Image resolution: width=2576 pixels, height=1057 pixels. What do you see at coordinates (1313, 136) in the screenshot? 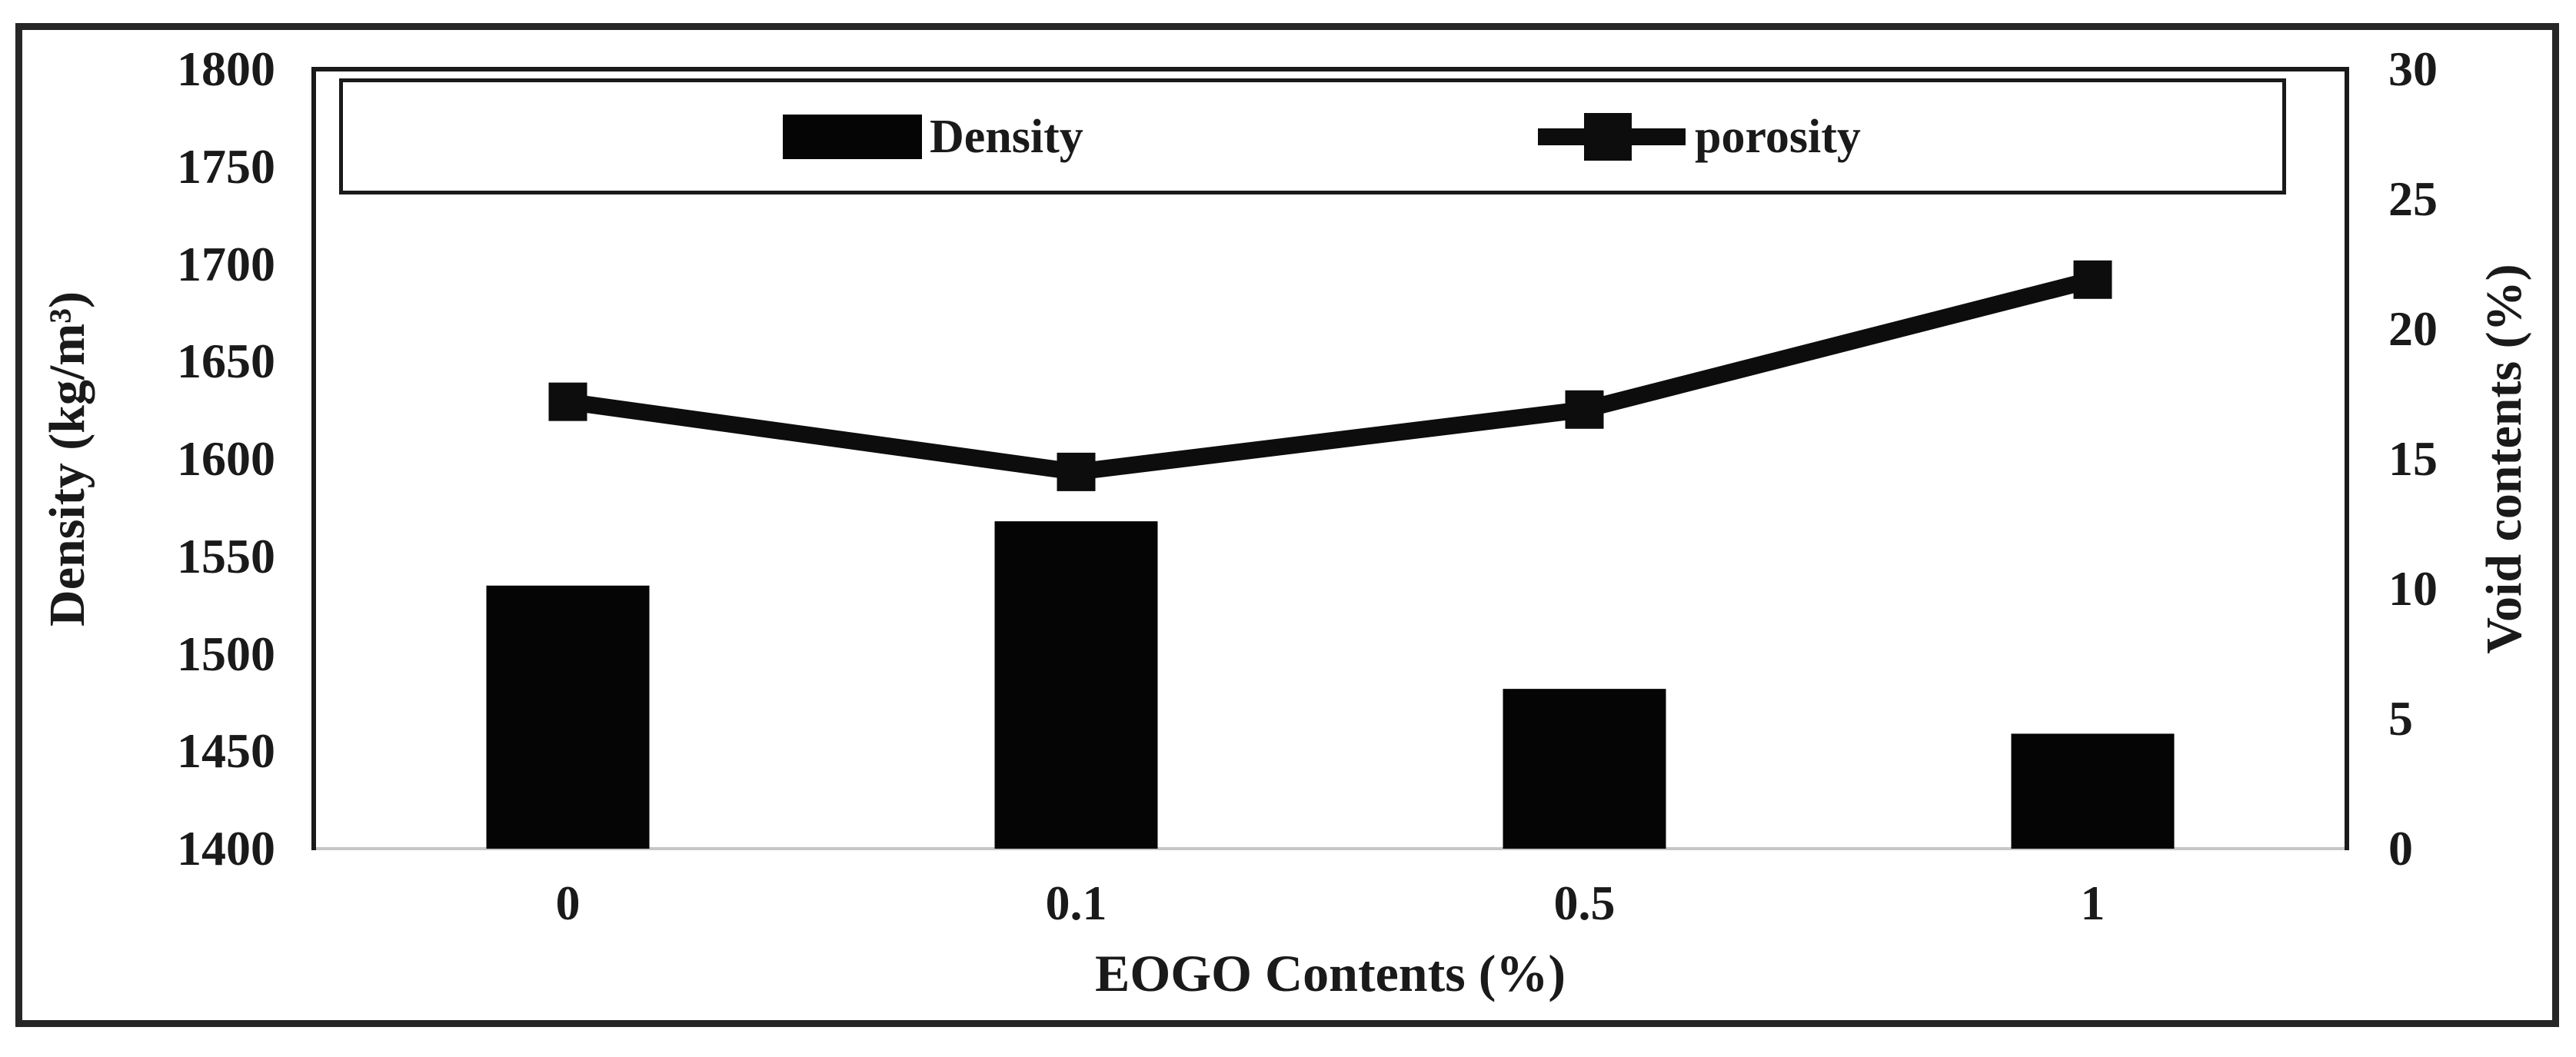
I see `legend: Density porosity` at bounding box center [1313, 136].